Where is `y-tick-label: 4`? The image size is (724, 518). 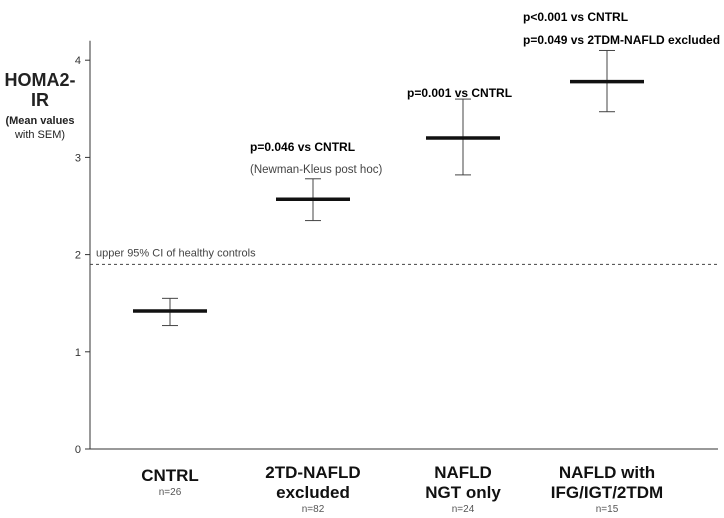 y-tick-label: 4 is located at coordinates (78, 61).